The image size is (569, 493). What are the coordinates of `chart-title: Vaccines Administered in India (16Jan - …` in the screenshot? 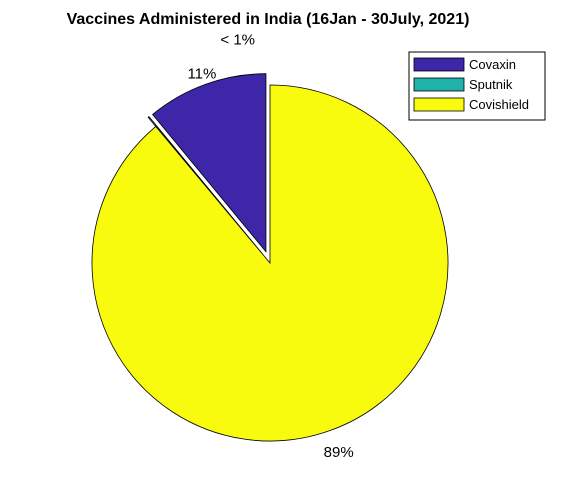 It's located at (268, 19).